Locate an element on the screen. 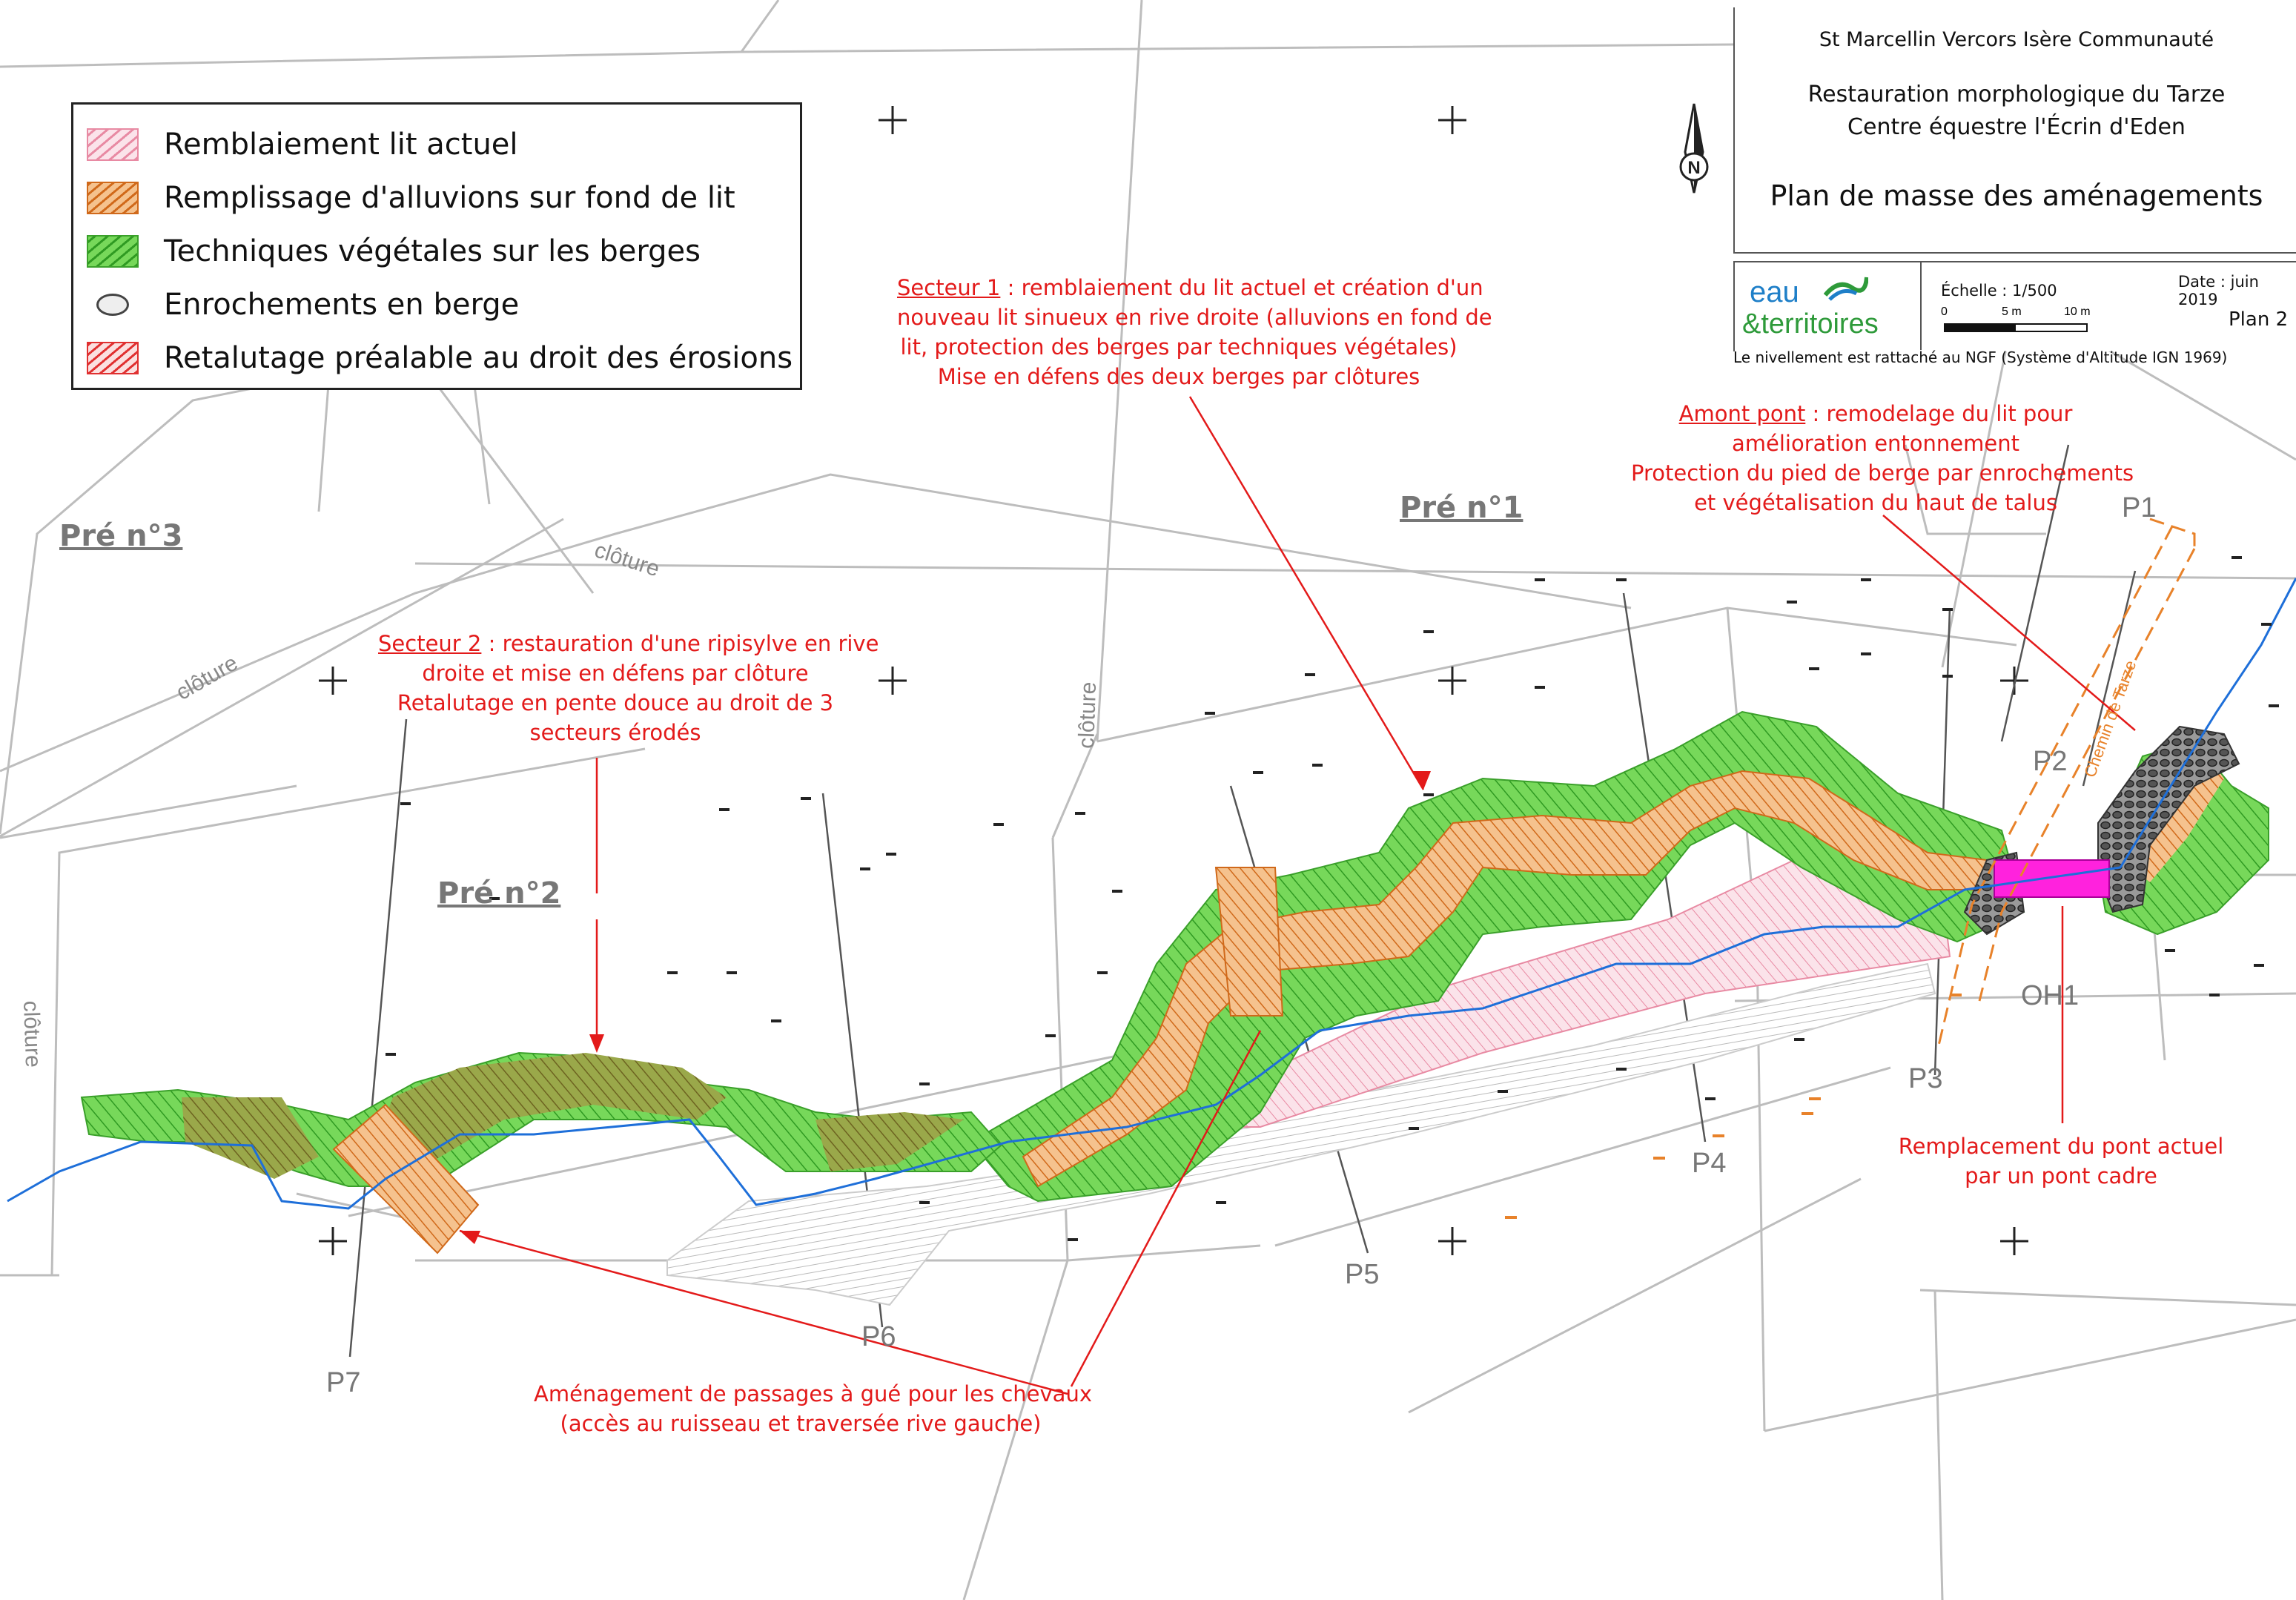 The height and width of the screenshot is (1600, 2296). legend-label: Enrochements en berge is located at coordinates (342, 305).